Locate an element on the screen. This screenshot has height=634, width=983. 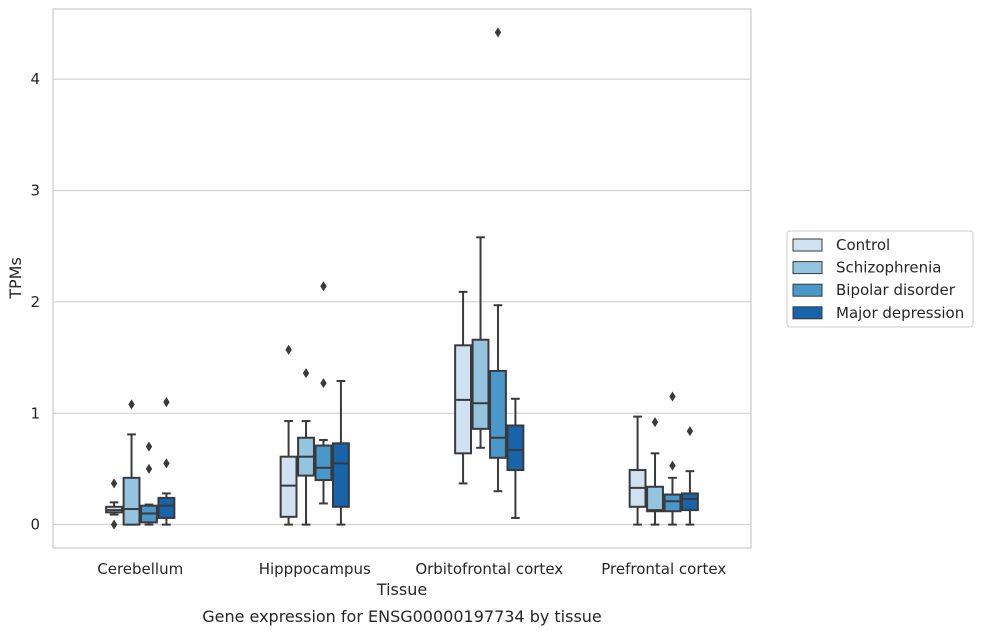
y-tick-labels: 0 1 2 3 4 is located at coordinates (35, 301).